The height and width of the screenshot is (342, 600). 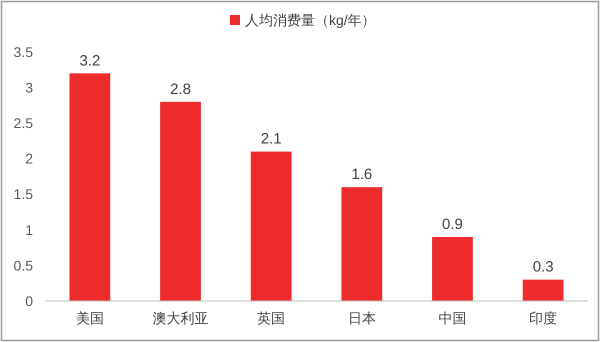 I want to click on y-tick-label: 0.5, so click(x=24, y=265).